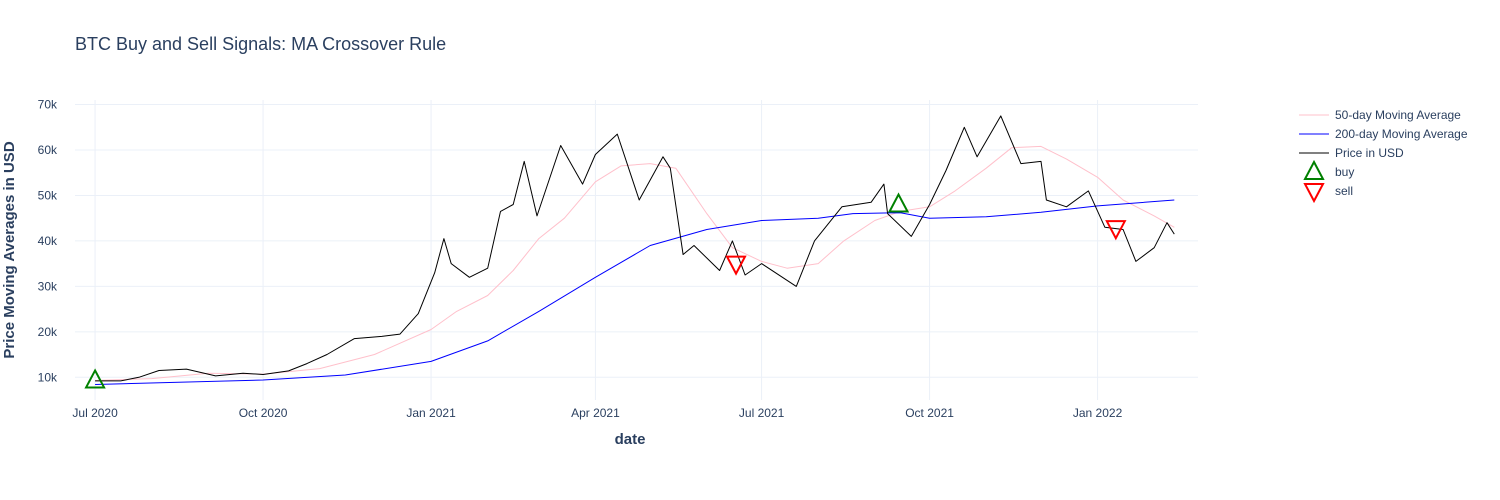  What do you see at coordinates (431, 413) in the screenshot?
I see `x-tick-label-2: Jan 2021` at bounding box center [431, 413].